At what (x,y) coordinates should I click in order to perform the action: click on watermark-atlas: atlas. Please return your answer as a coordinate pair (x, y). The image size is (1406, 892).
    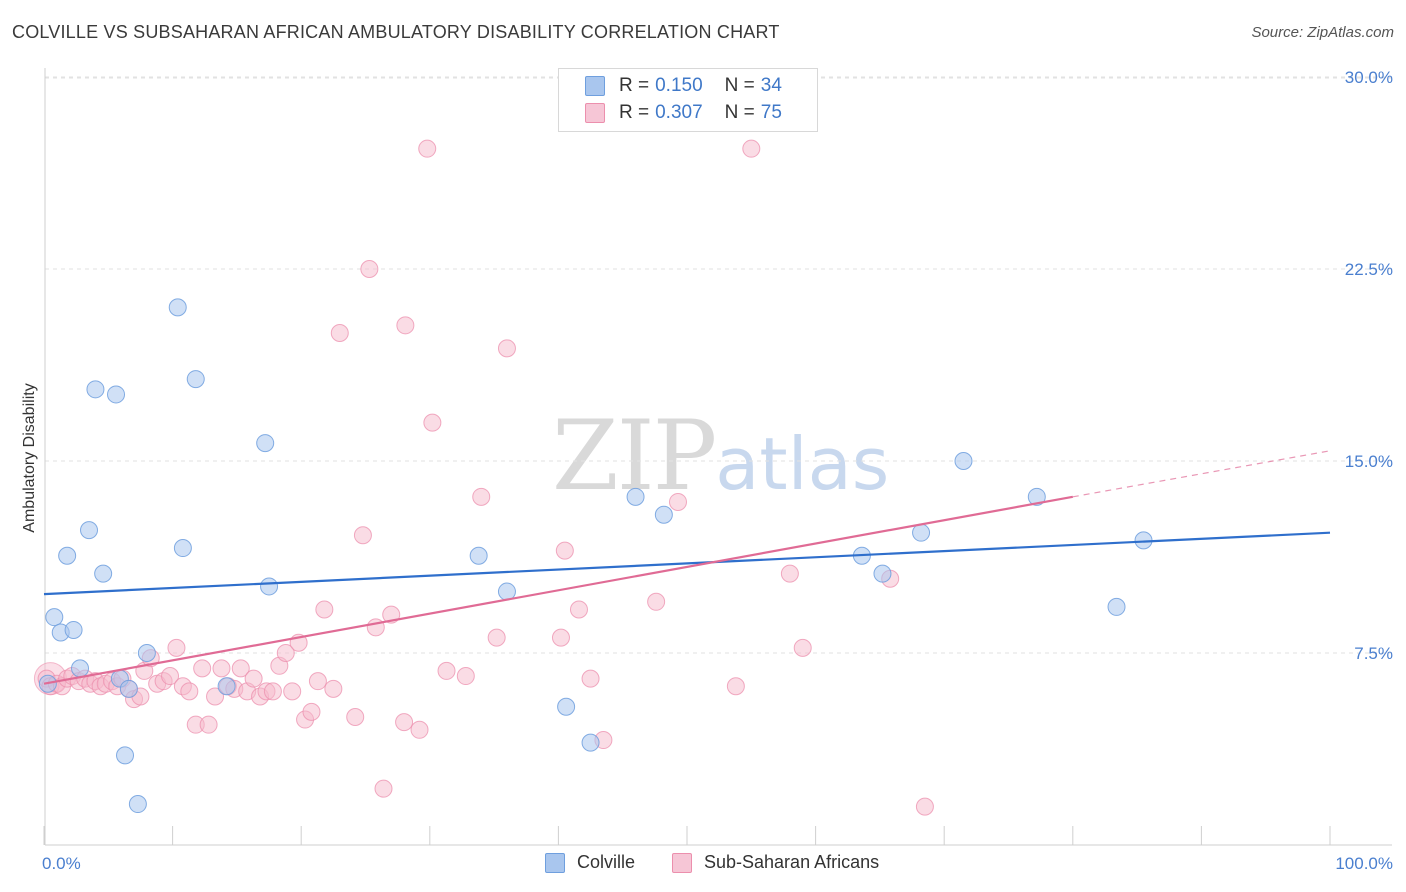
    Looking at the image, I should click on (802, 464).